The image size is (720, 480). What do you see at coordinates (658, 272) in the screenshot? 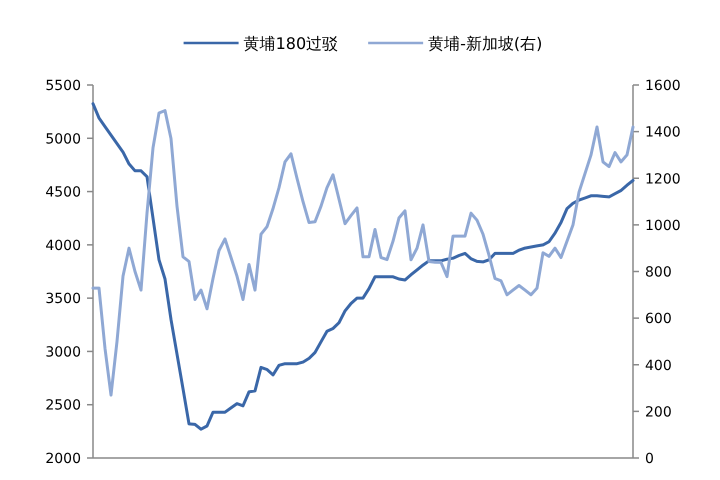
I see `y2-tick-label: 800` at bounding box center [658, 272].